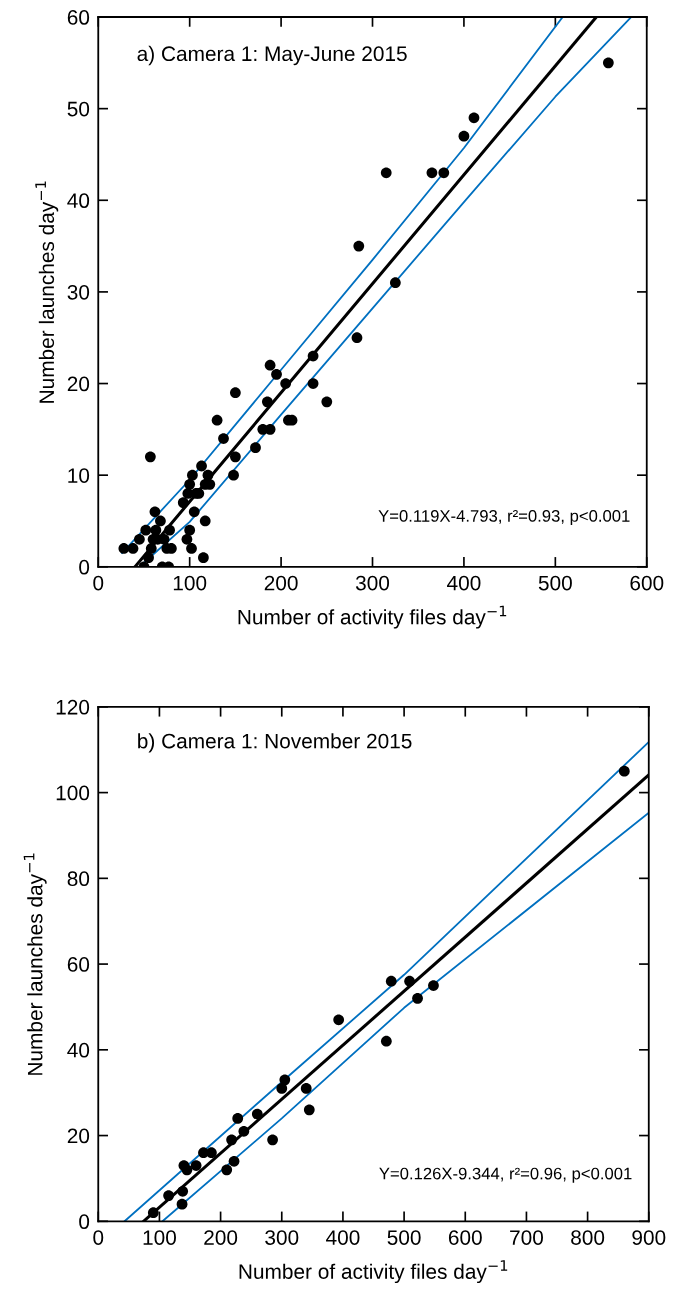 The height and width of the screenshot is (1309, 673). I want to click on y-tick-label: 30, so click(78, 292).